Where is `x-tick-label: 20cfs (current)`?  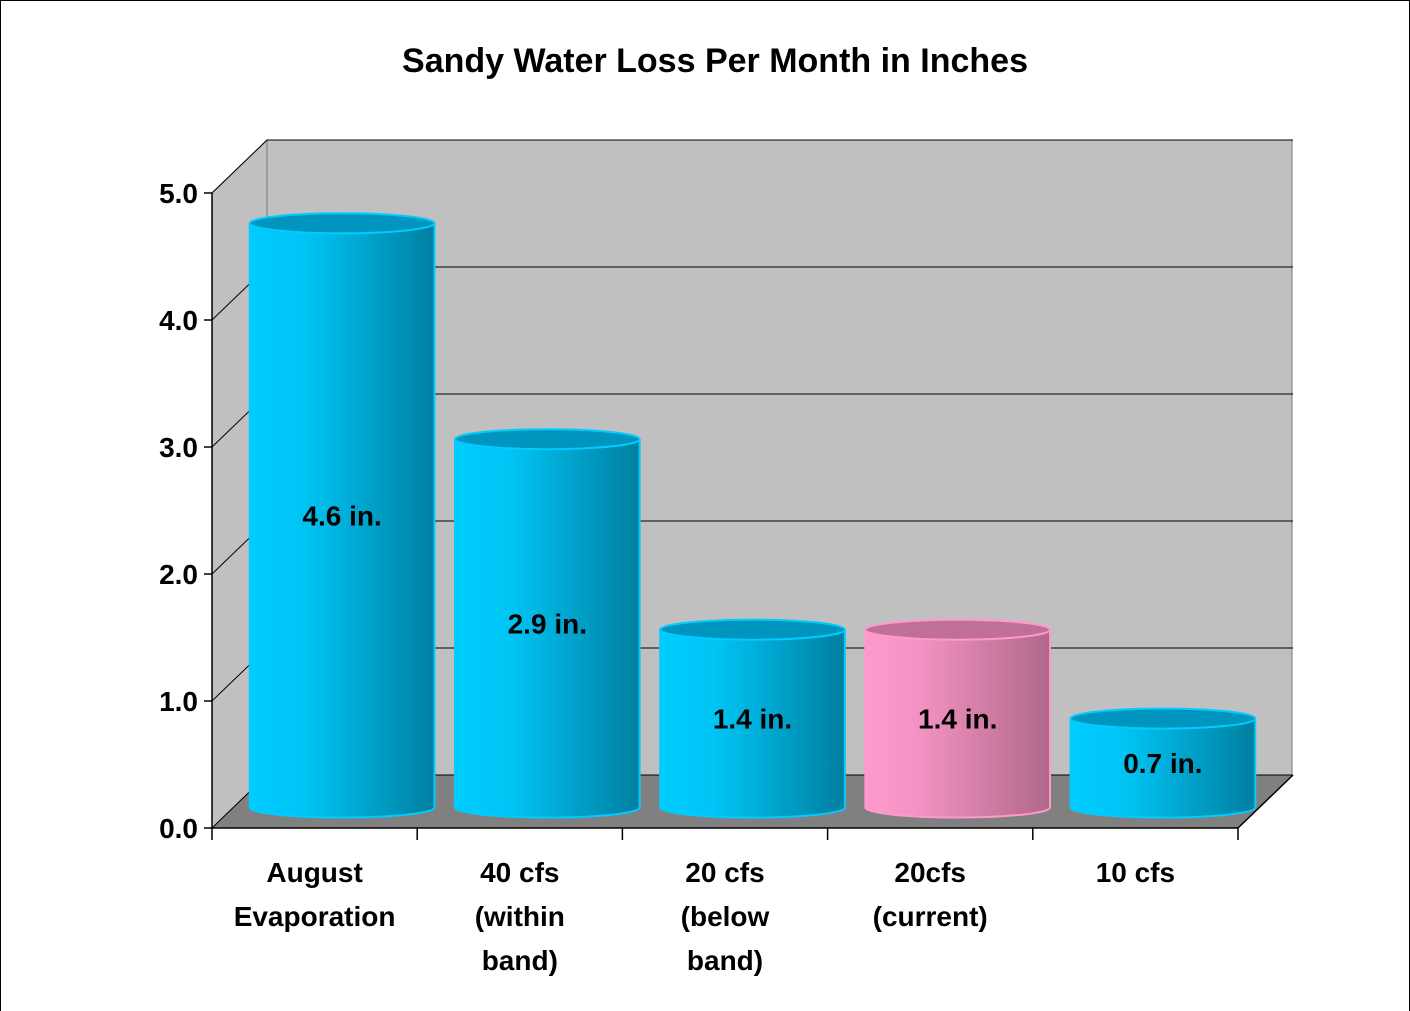
x-tick-label: 20cfs (current) is located at coordinates (930, 894).